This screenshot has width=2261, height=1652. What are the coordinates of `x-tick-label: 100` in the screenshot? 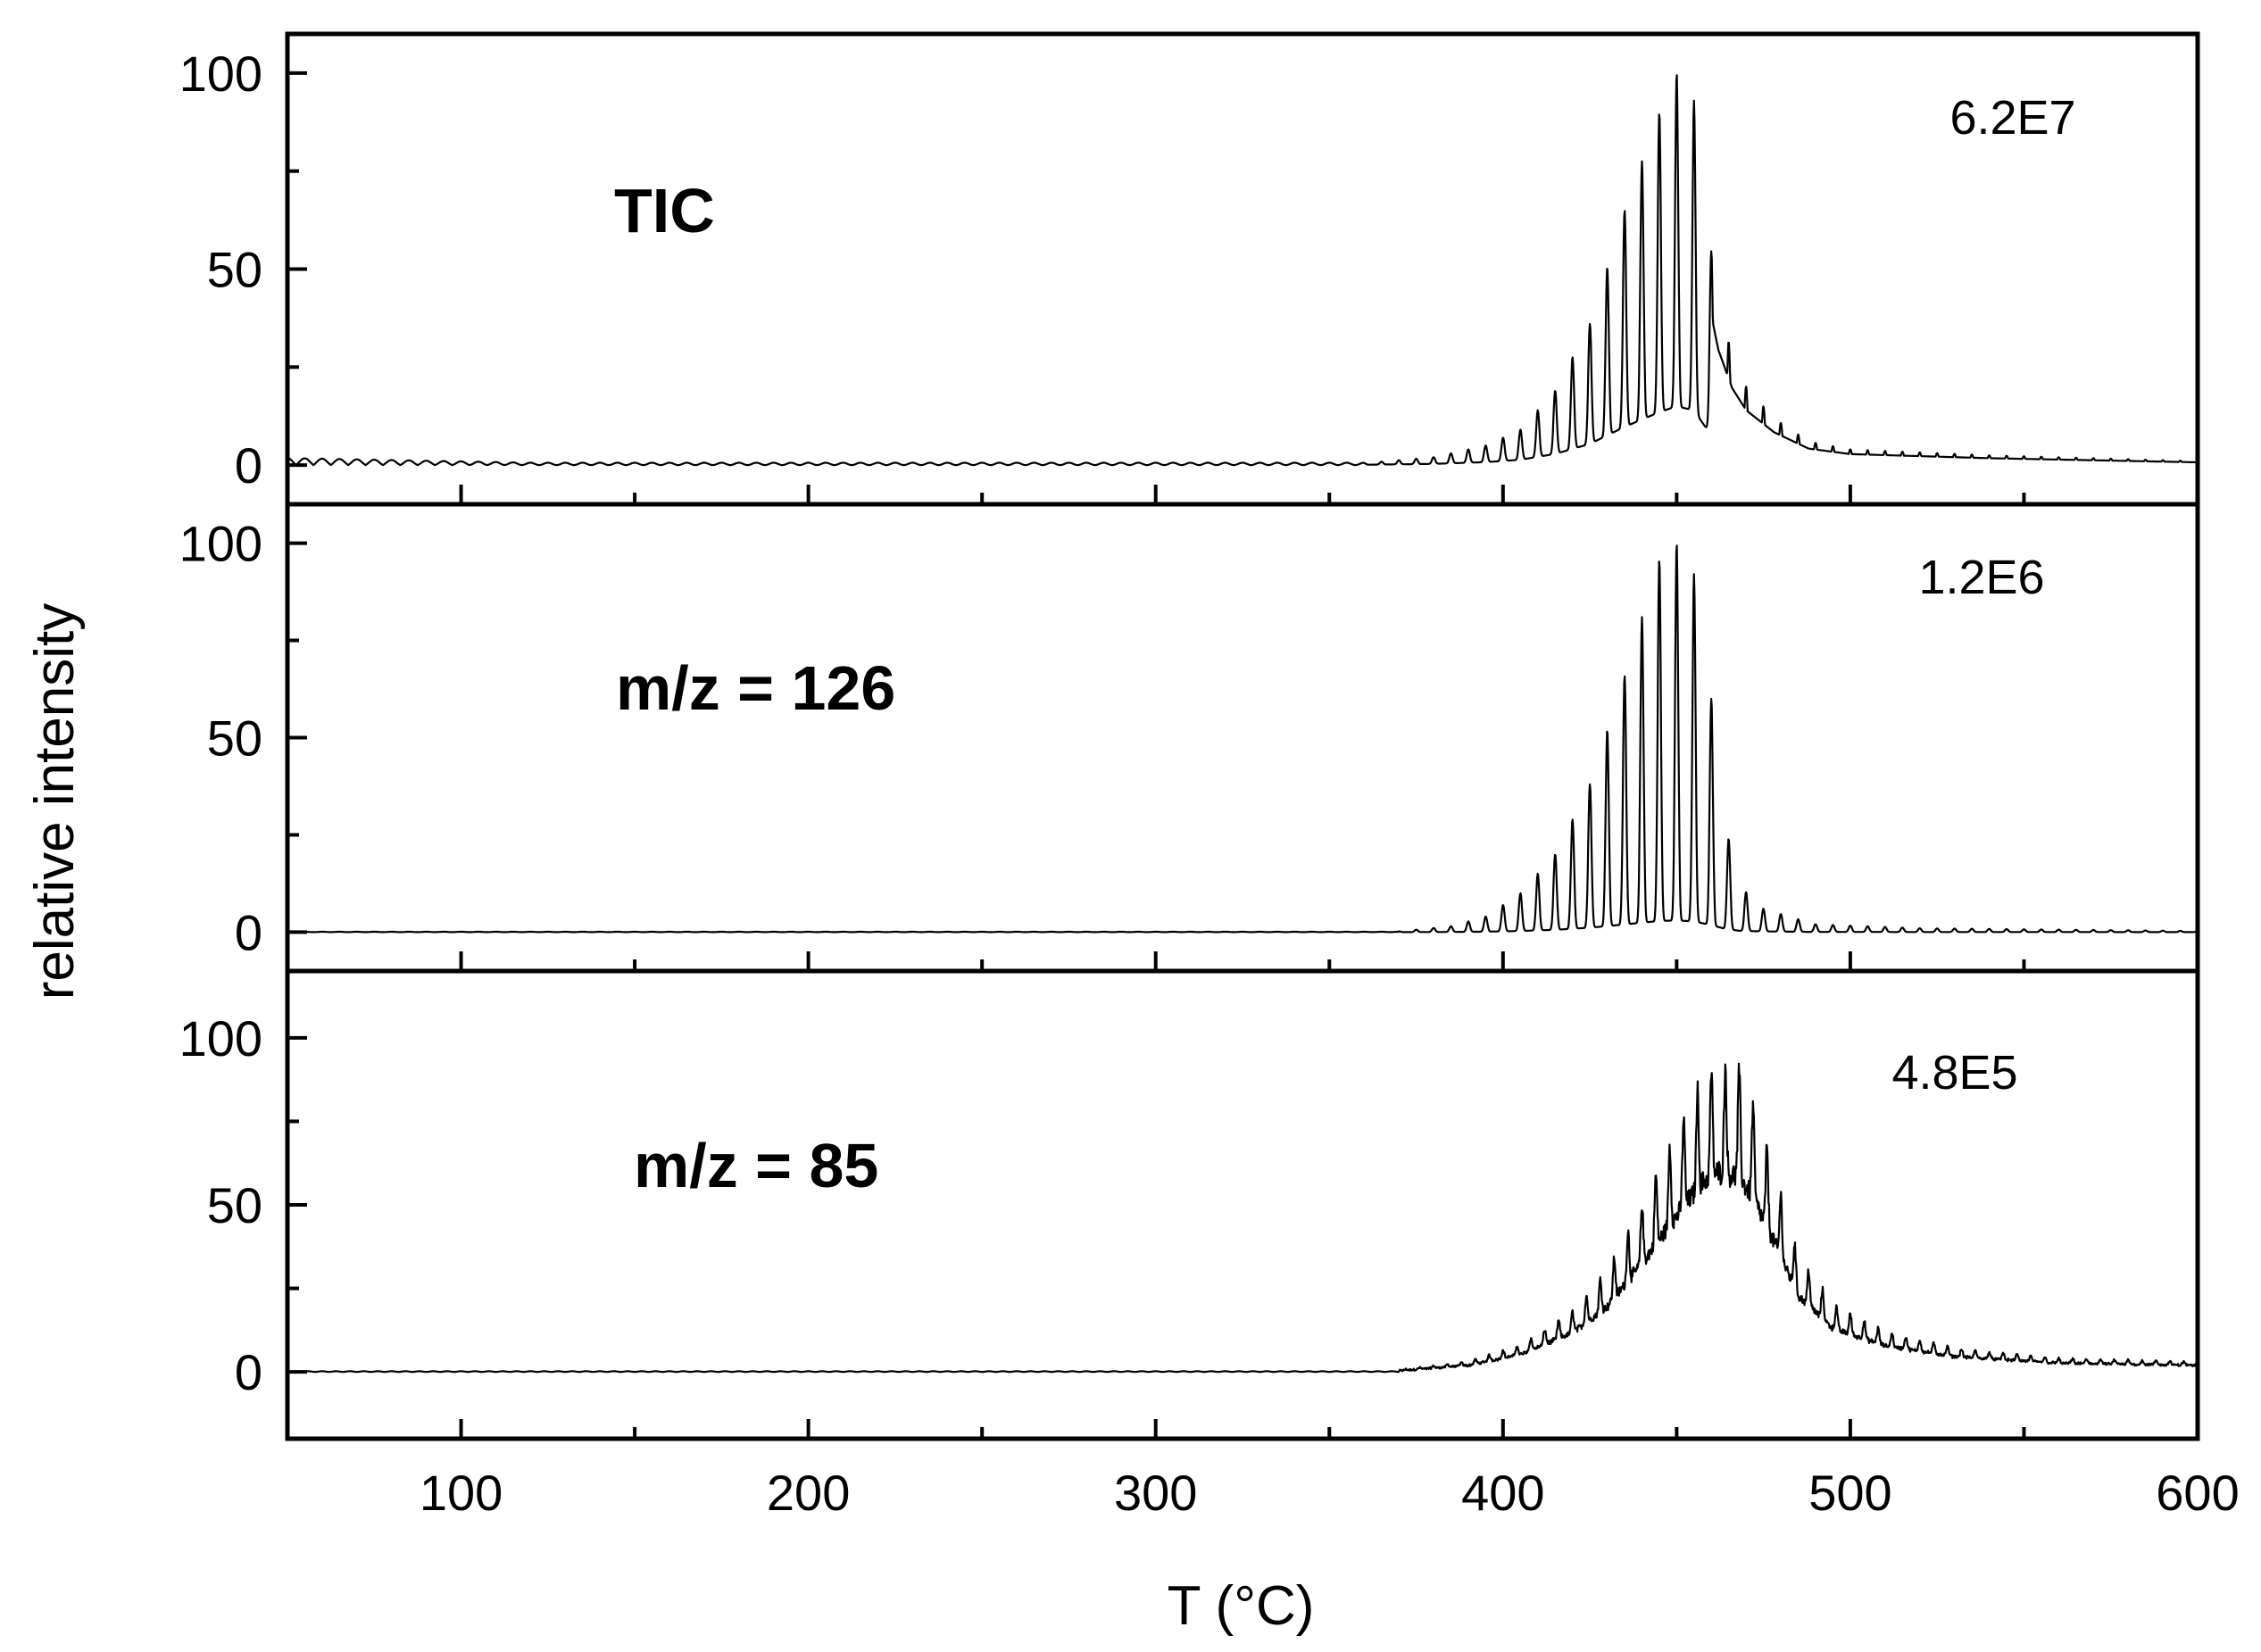 It's located at (461, 1493).